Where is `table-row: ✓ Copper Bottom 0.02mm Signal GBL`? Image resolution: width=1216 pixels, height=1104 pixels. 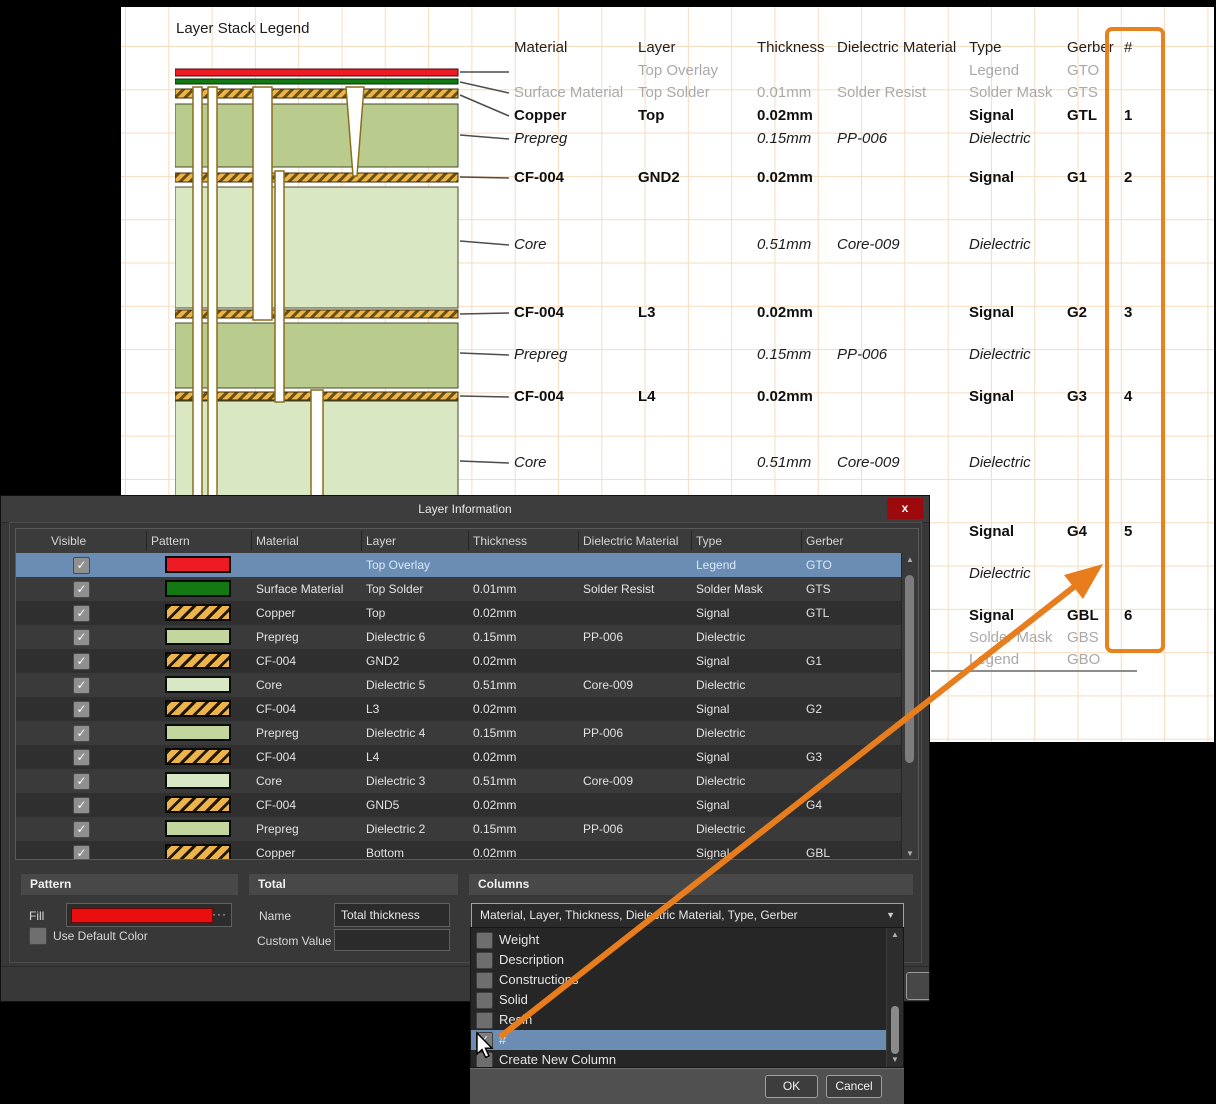
table-row: ✓ Copper Bottom 0.02mm Signal GBL is located at coordinates (459, 850).